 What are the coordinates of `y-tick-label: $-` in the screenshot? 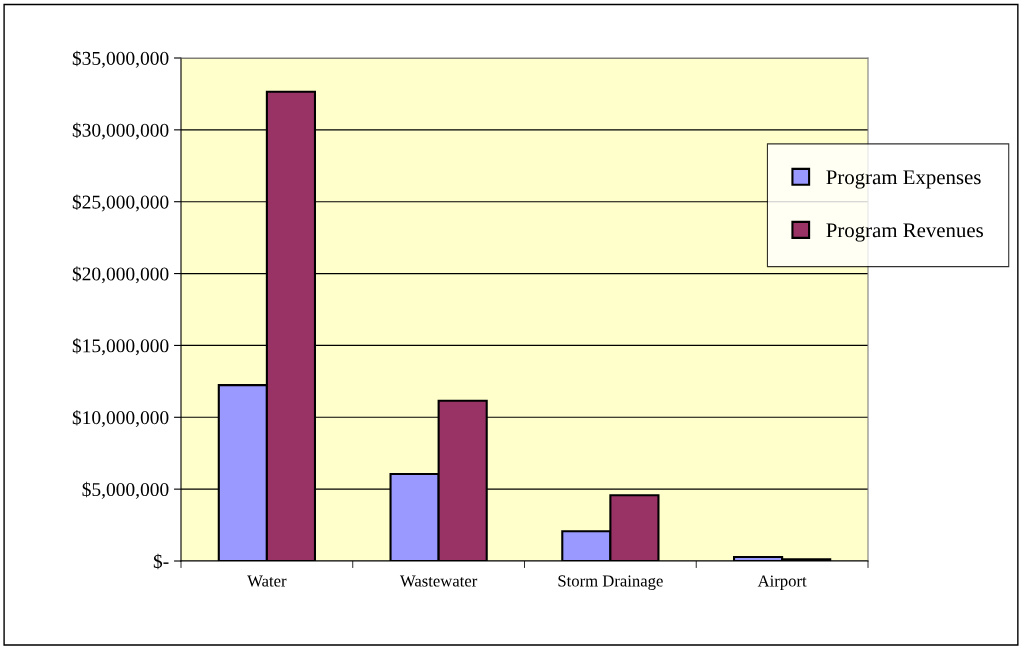 It's located at (161, 561).